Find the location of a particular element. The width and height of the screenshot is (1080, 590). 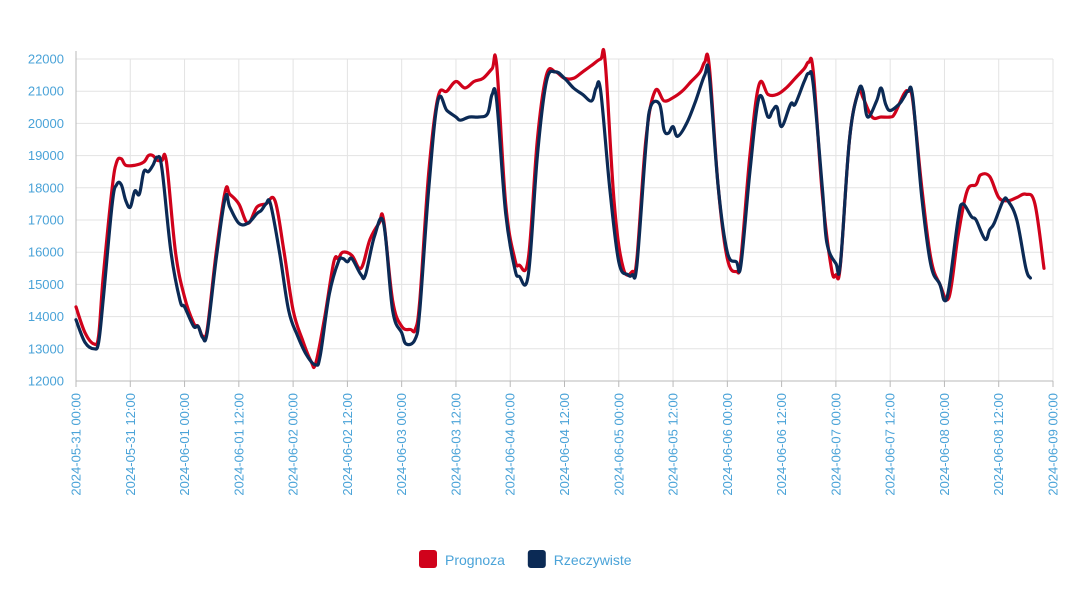

y-tick-label: 13000 is located at coordinates (46, 348).